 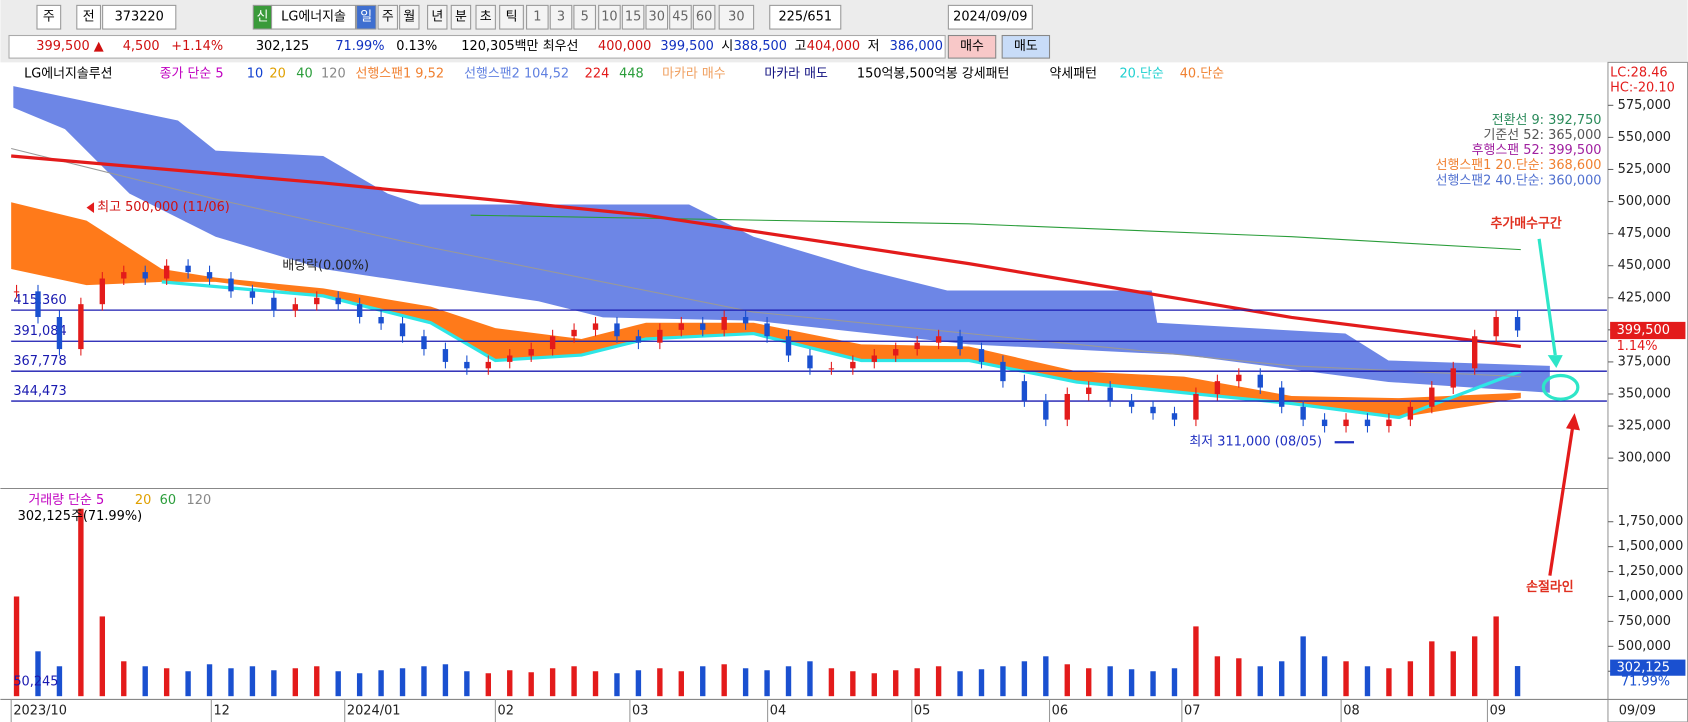 I want to click on y-tick-label: 1,250,000, so click(x=1651, y=571).